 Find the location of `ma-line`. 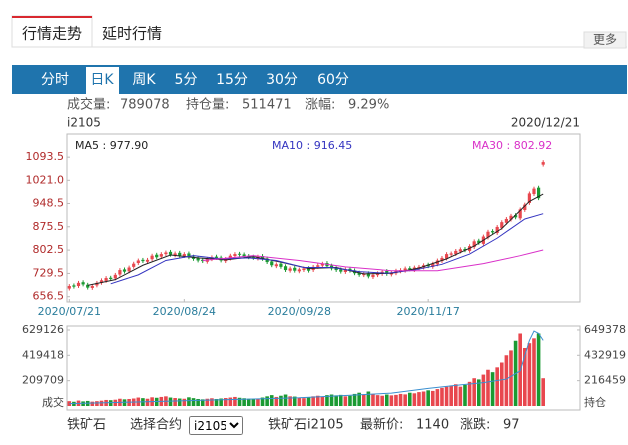

ma-line is located at coordinates (373, 260).